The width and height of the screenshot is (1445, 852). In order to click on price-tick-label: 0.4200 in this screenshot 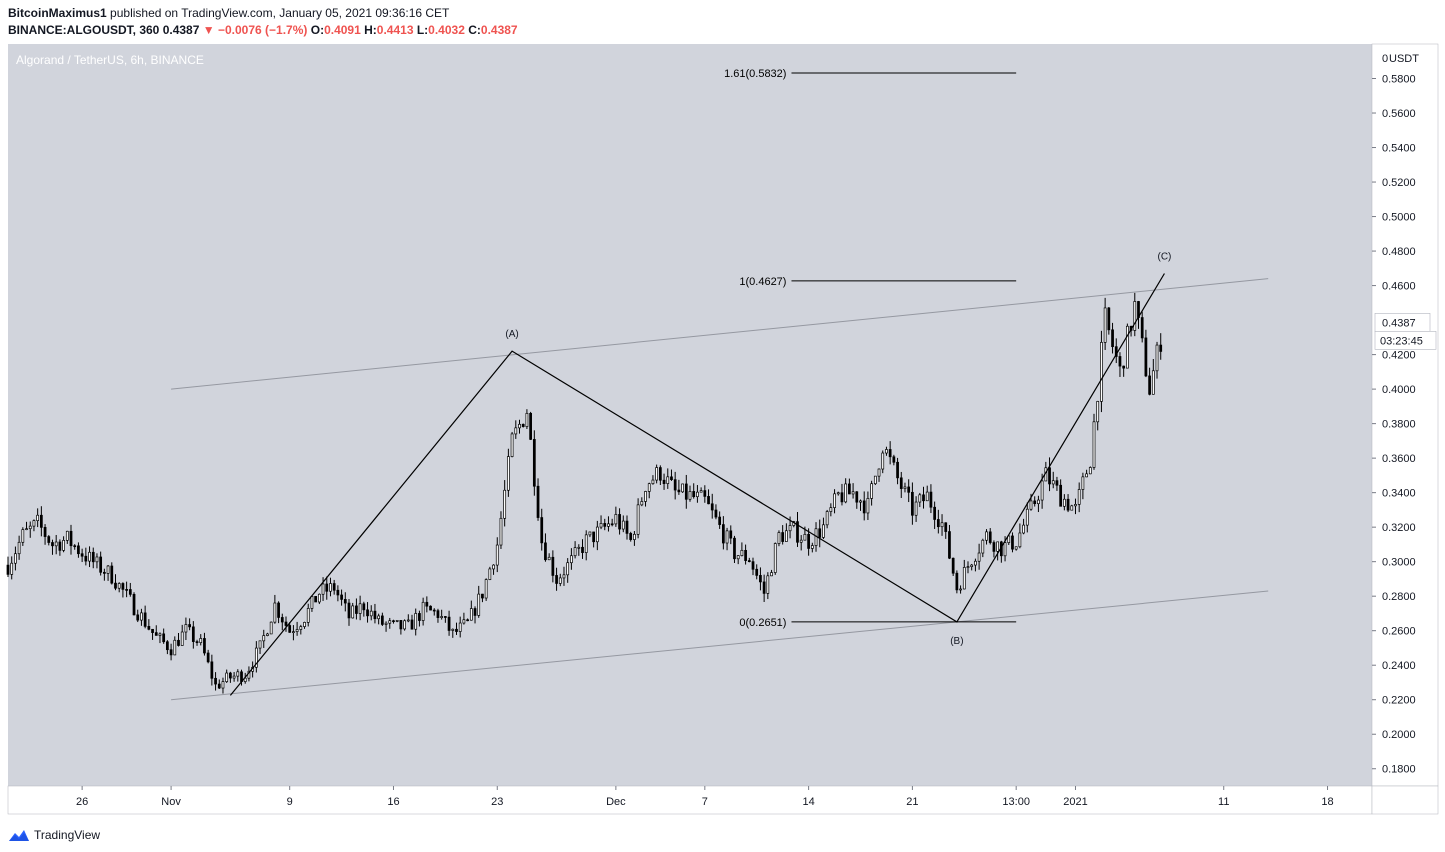, I will do `click(1399, 356)`.